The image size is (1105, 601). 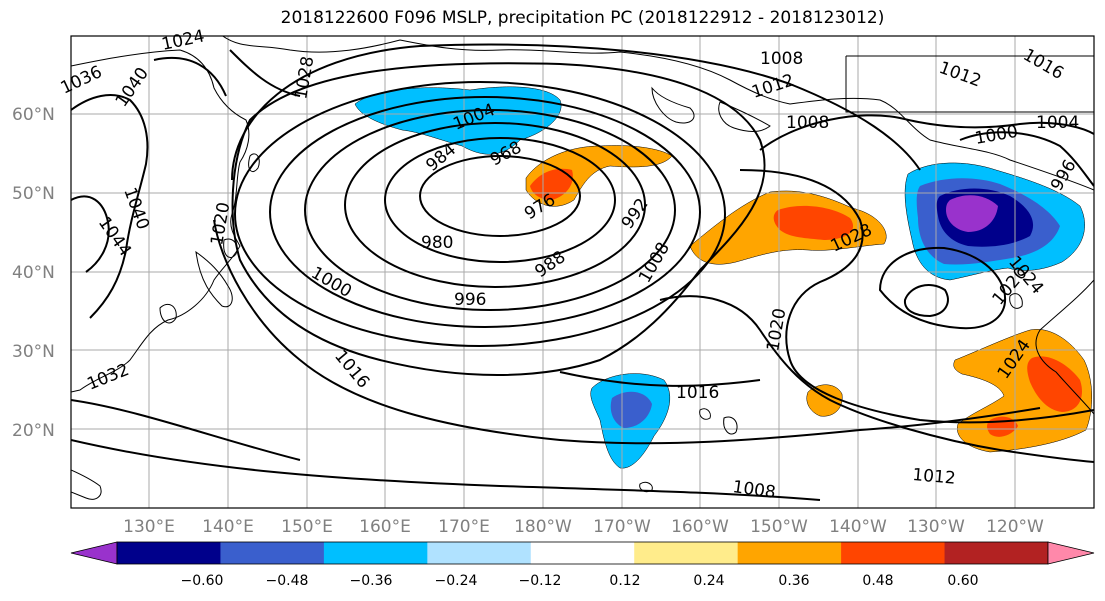 What do you see at coordinates (779, 527) in the screenshot?
I see `lon-label: 150°W` at bounding box center [779, 527].